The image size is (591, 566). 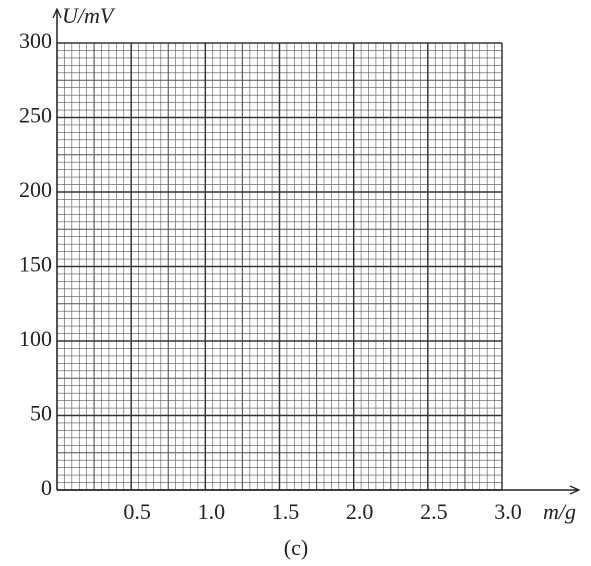 I want to click on y-tick-label: 300, so click(x=35, y=40).